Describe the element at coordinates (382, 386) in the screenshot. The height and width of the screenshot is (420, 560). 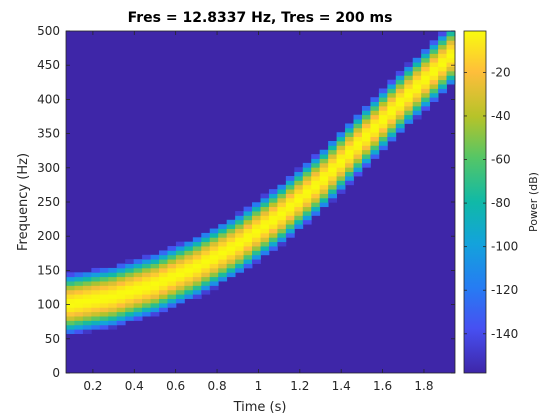
I see `x-tick-label: 1.6` at that location.